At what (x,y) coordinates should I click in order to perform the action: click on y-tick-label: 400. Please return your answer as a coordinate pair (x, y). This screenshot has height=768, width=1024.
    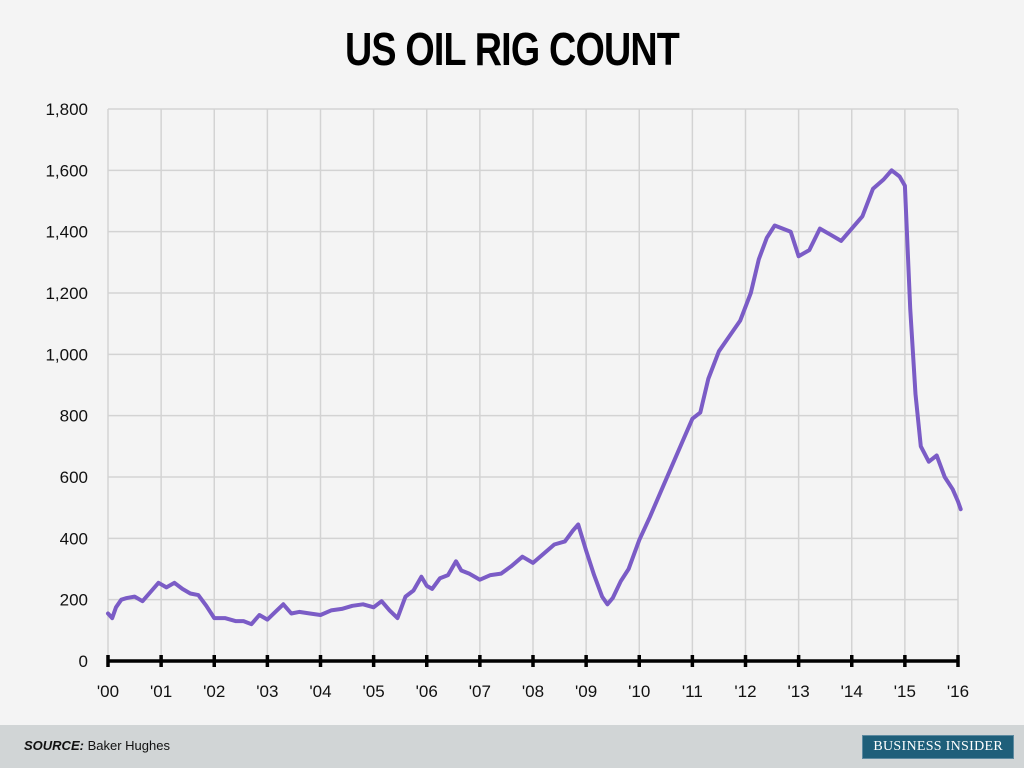
    Looking at the image, I should click on (74, 538).